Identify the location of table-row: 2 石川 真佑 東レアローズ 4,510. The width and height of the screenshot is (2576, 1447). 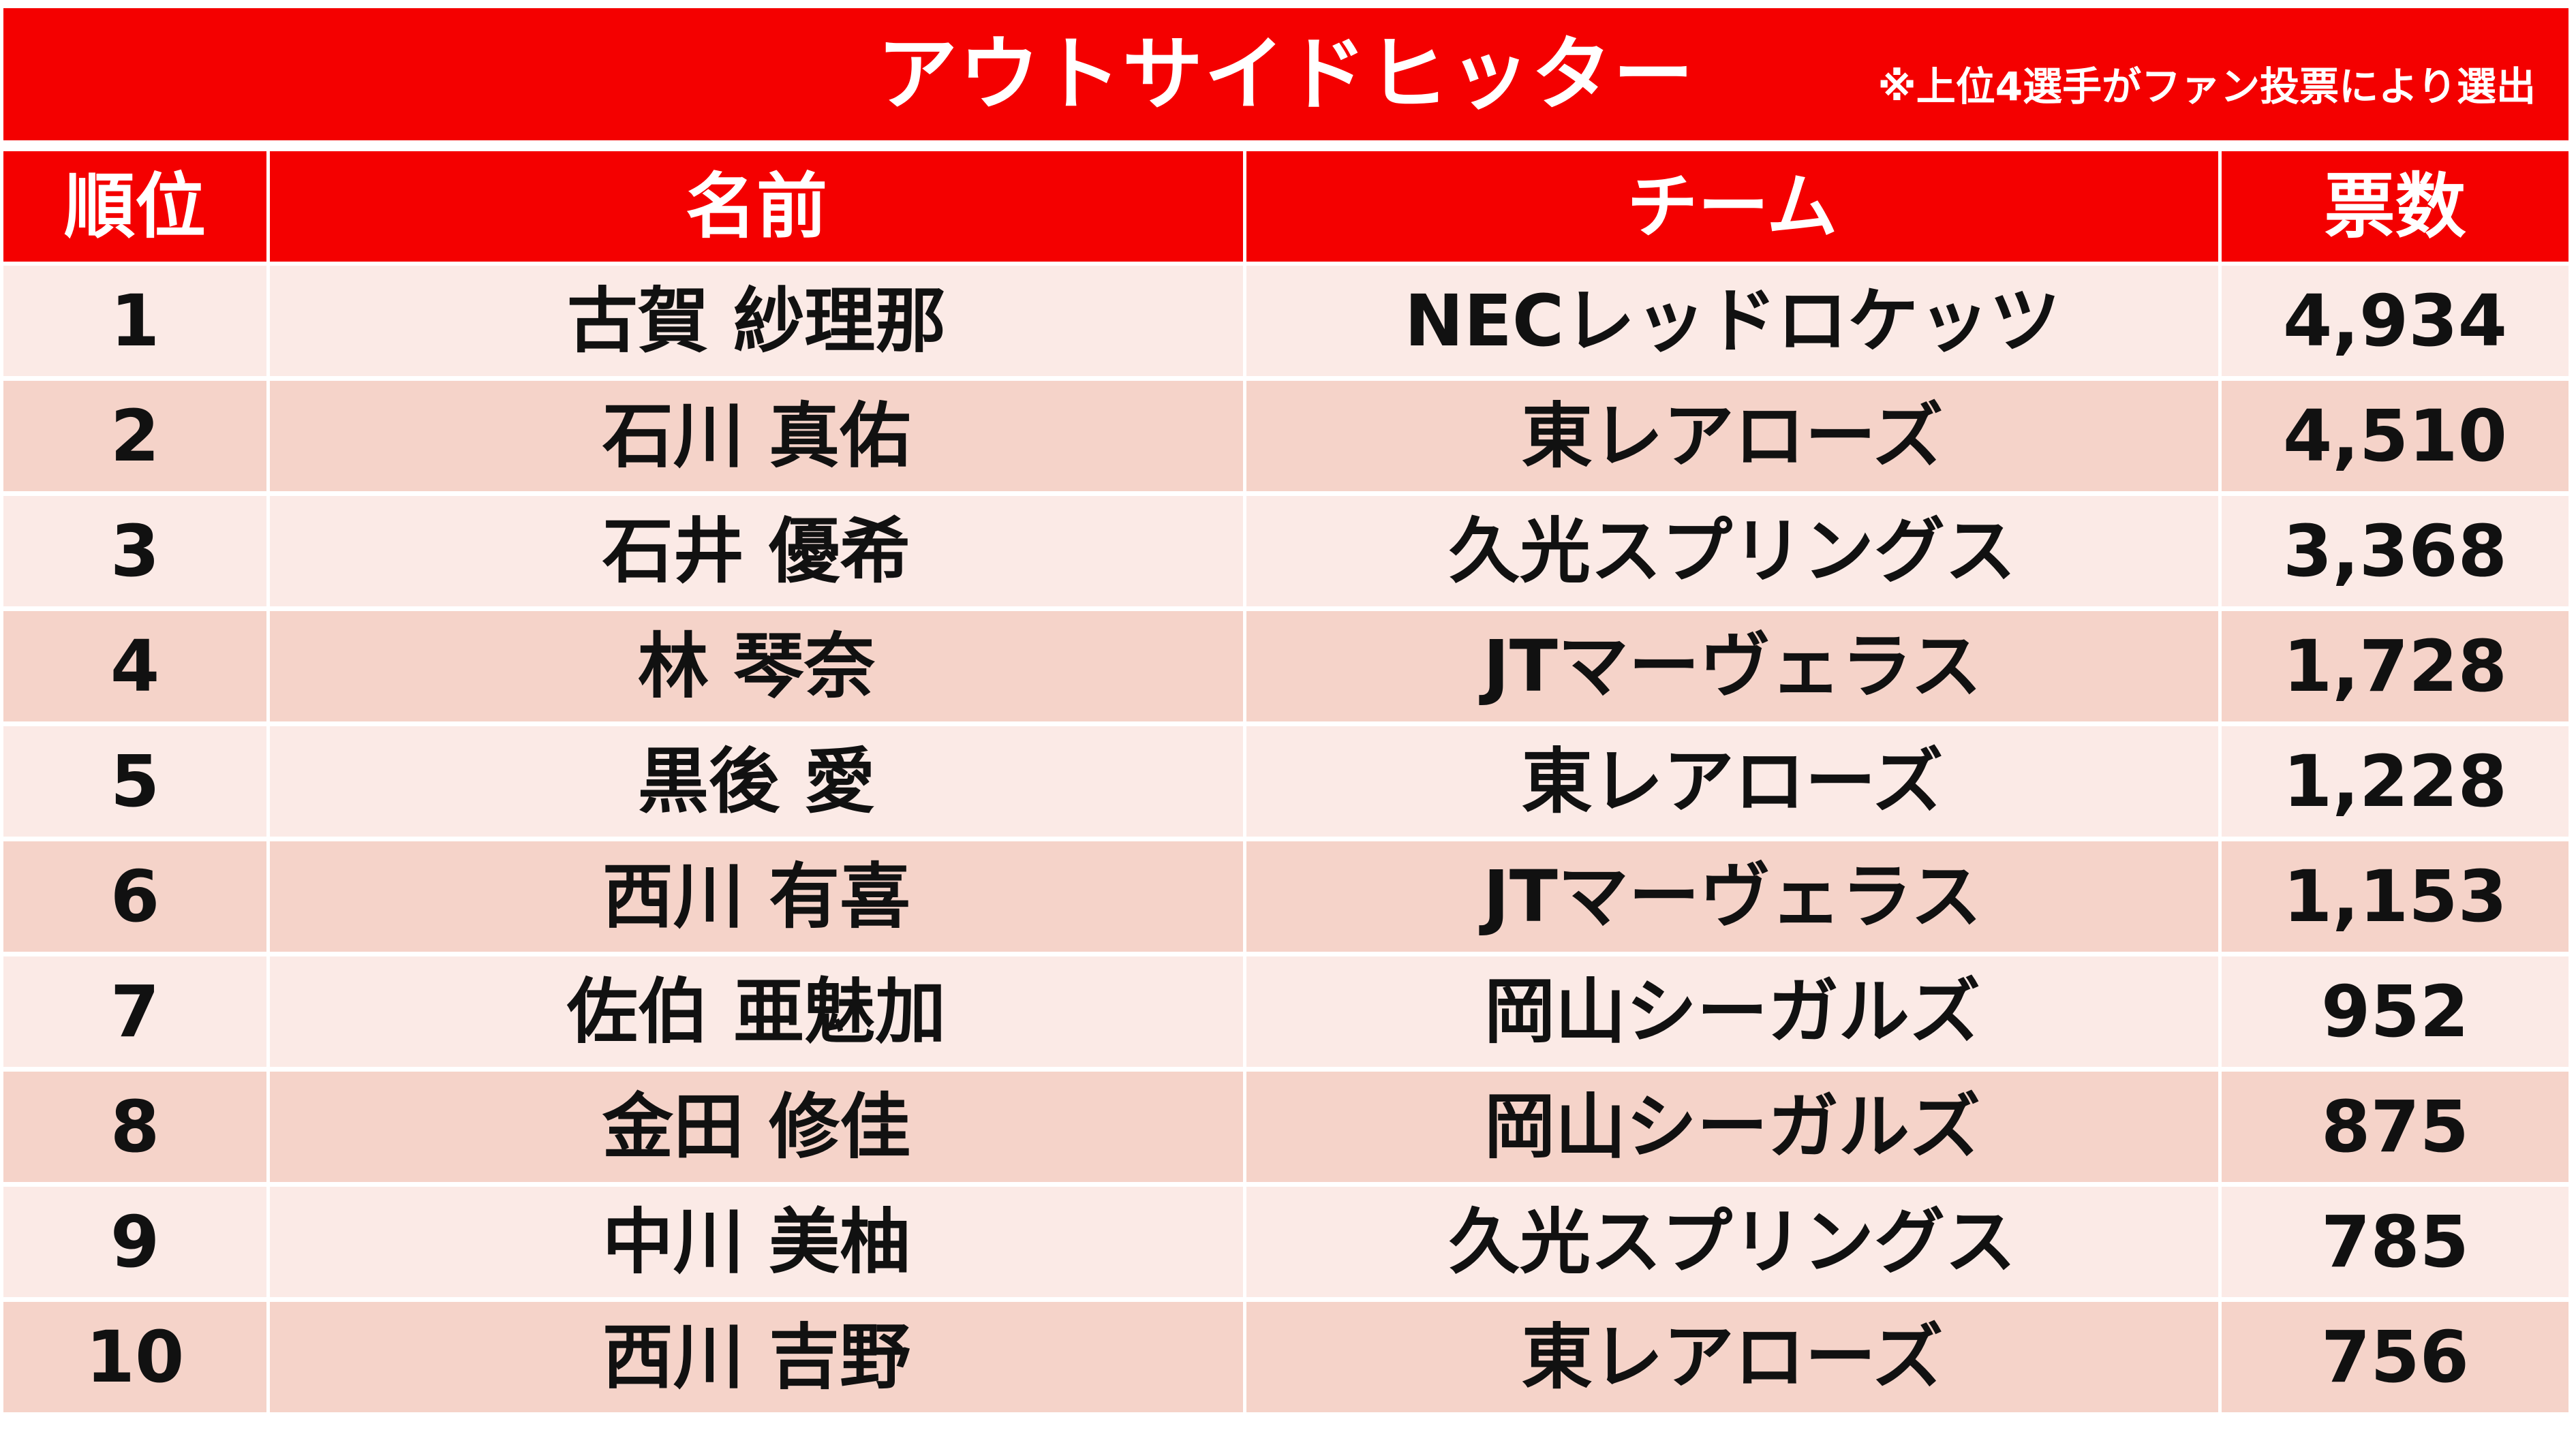
(1286, 436).